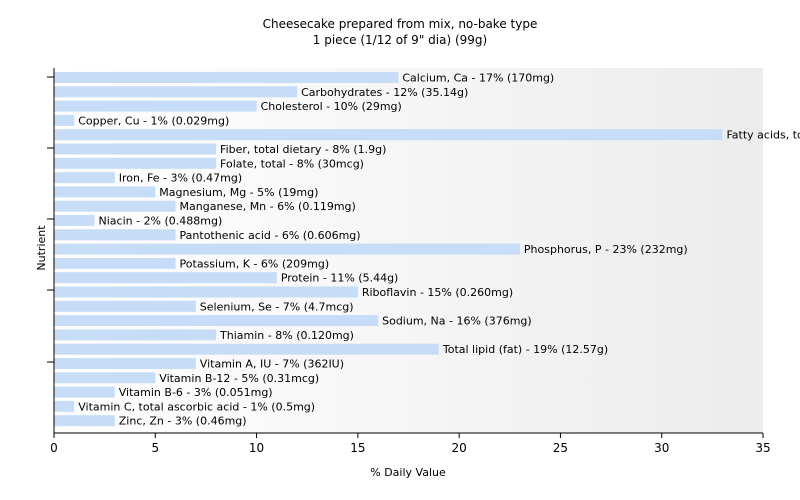 The width and height of the screenshot is (800, 500). What do you see at coordinates (762, 448) in the screenshot?
I see `x-tick-label: 35` at bounding box center [762, 448].